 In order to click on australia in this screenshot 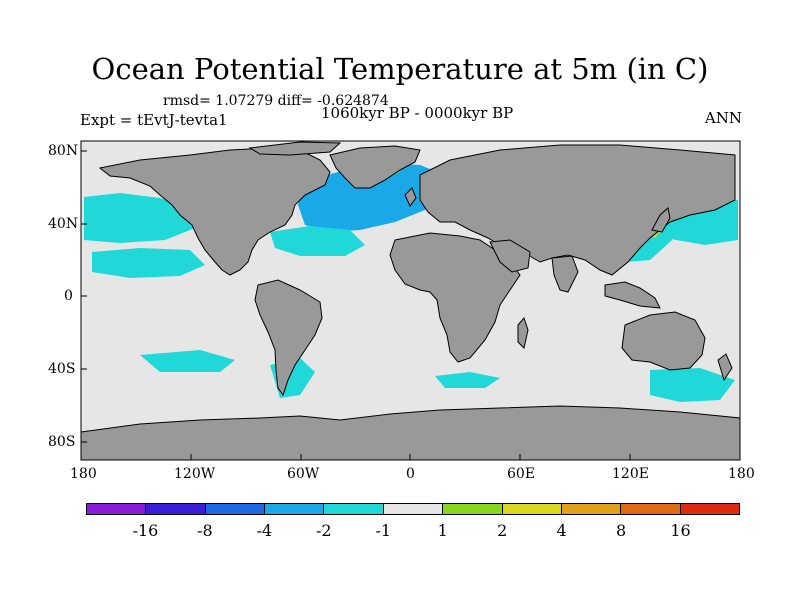, I will do `click(663, 341)`.